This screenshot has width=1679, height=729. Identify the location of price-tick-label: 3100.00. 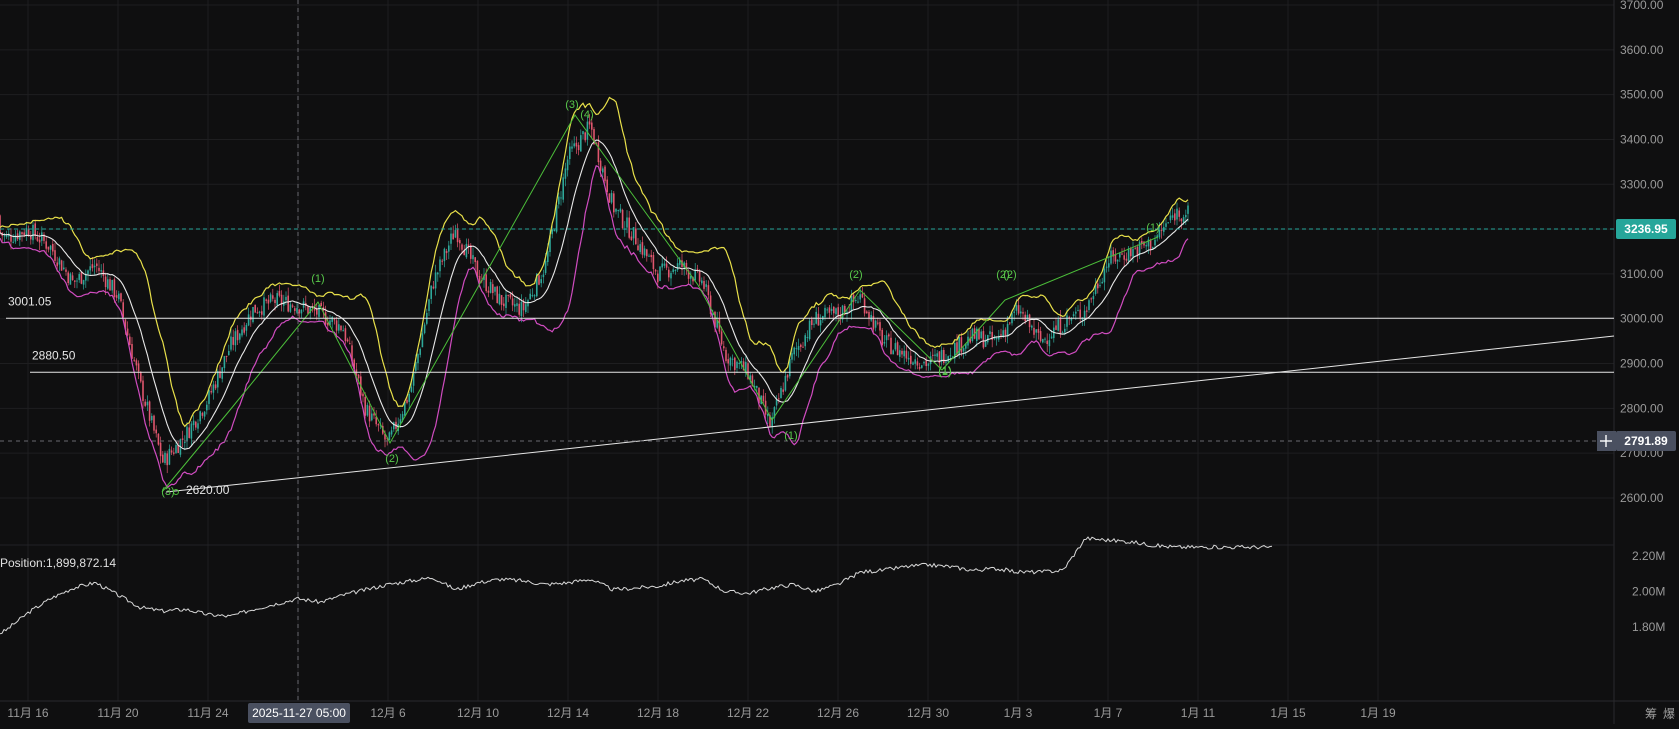
(1642, 274).